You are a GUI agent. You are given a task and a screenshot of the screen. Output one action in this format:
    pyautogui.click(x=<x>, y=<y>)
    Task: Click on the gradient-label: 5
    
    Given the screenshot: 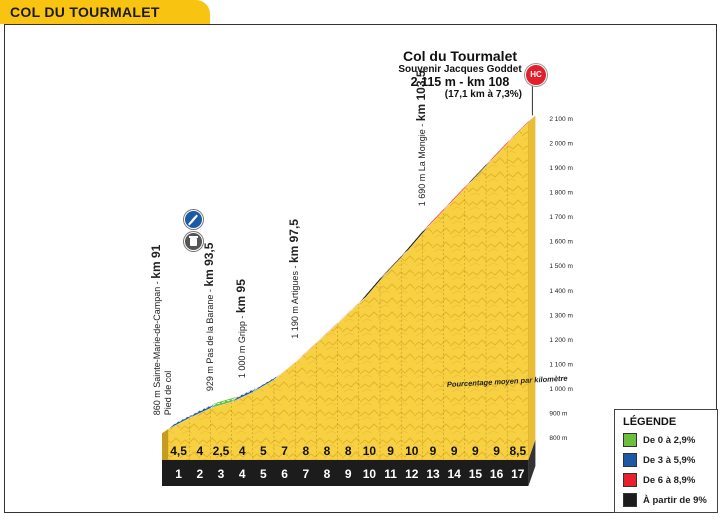 What is the action you would take?
    pyautogui.click(x=263, y=451)
    